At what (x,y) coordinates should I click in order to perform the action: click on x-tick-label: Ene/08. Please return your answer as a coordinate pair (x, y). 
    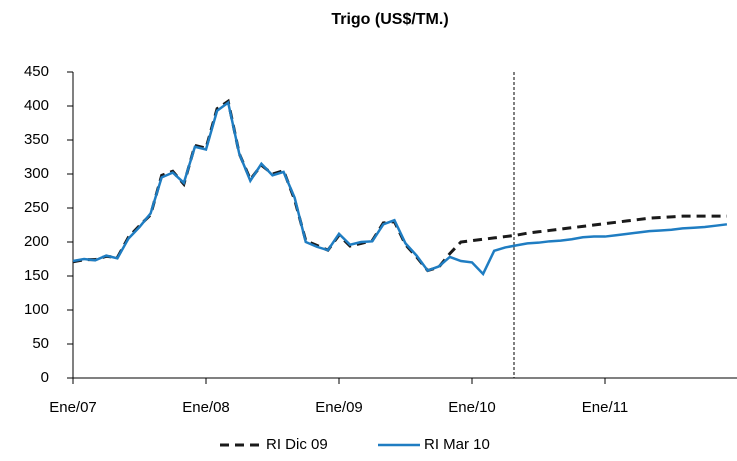
    Looking at the image, I should click on (206, 407).